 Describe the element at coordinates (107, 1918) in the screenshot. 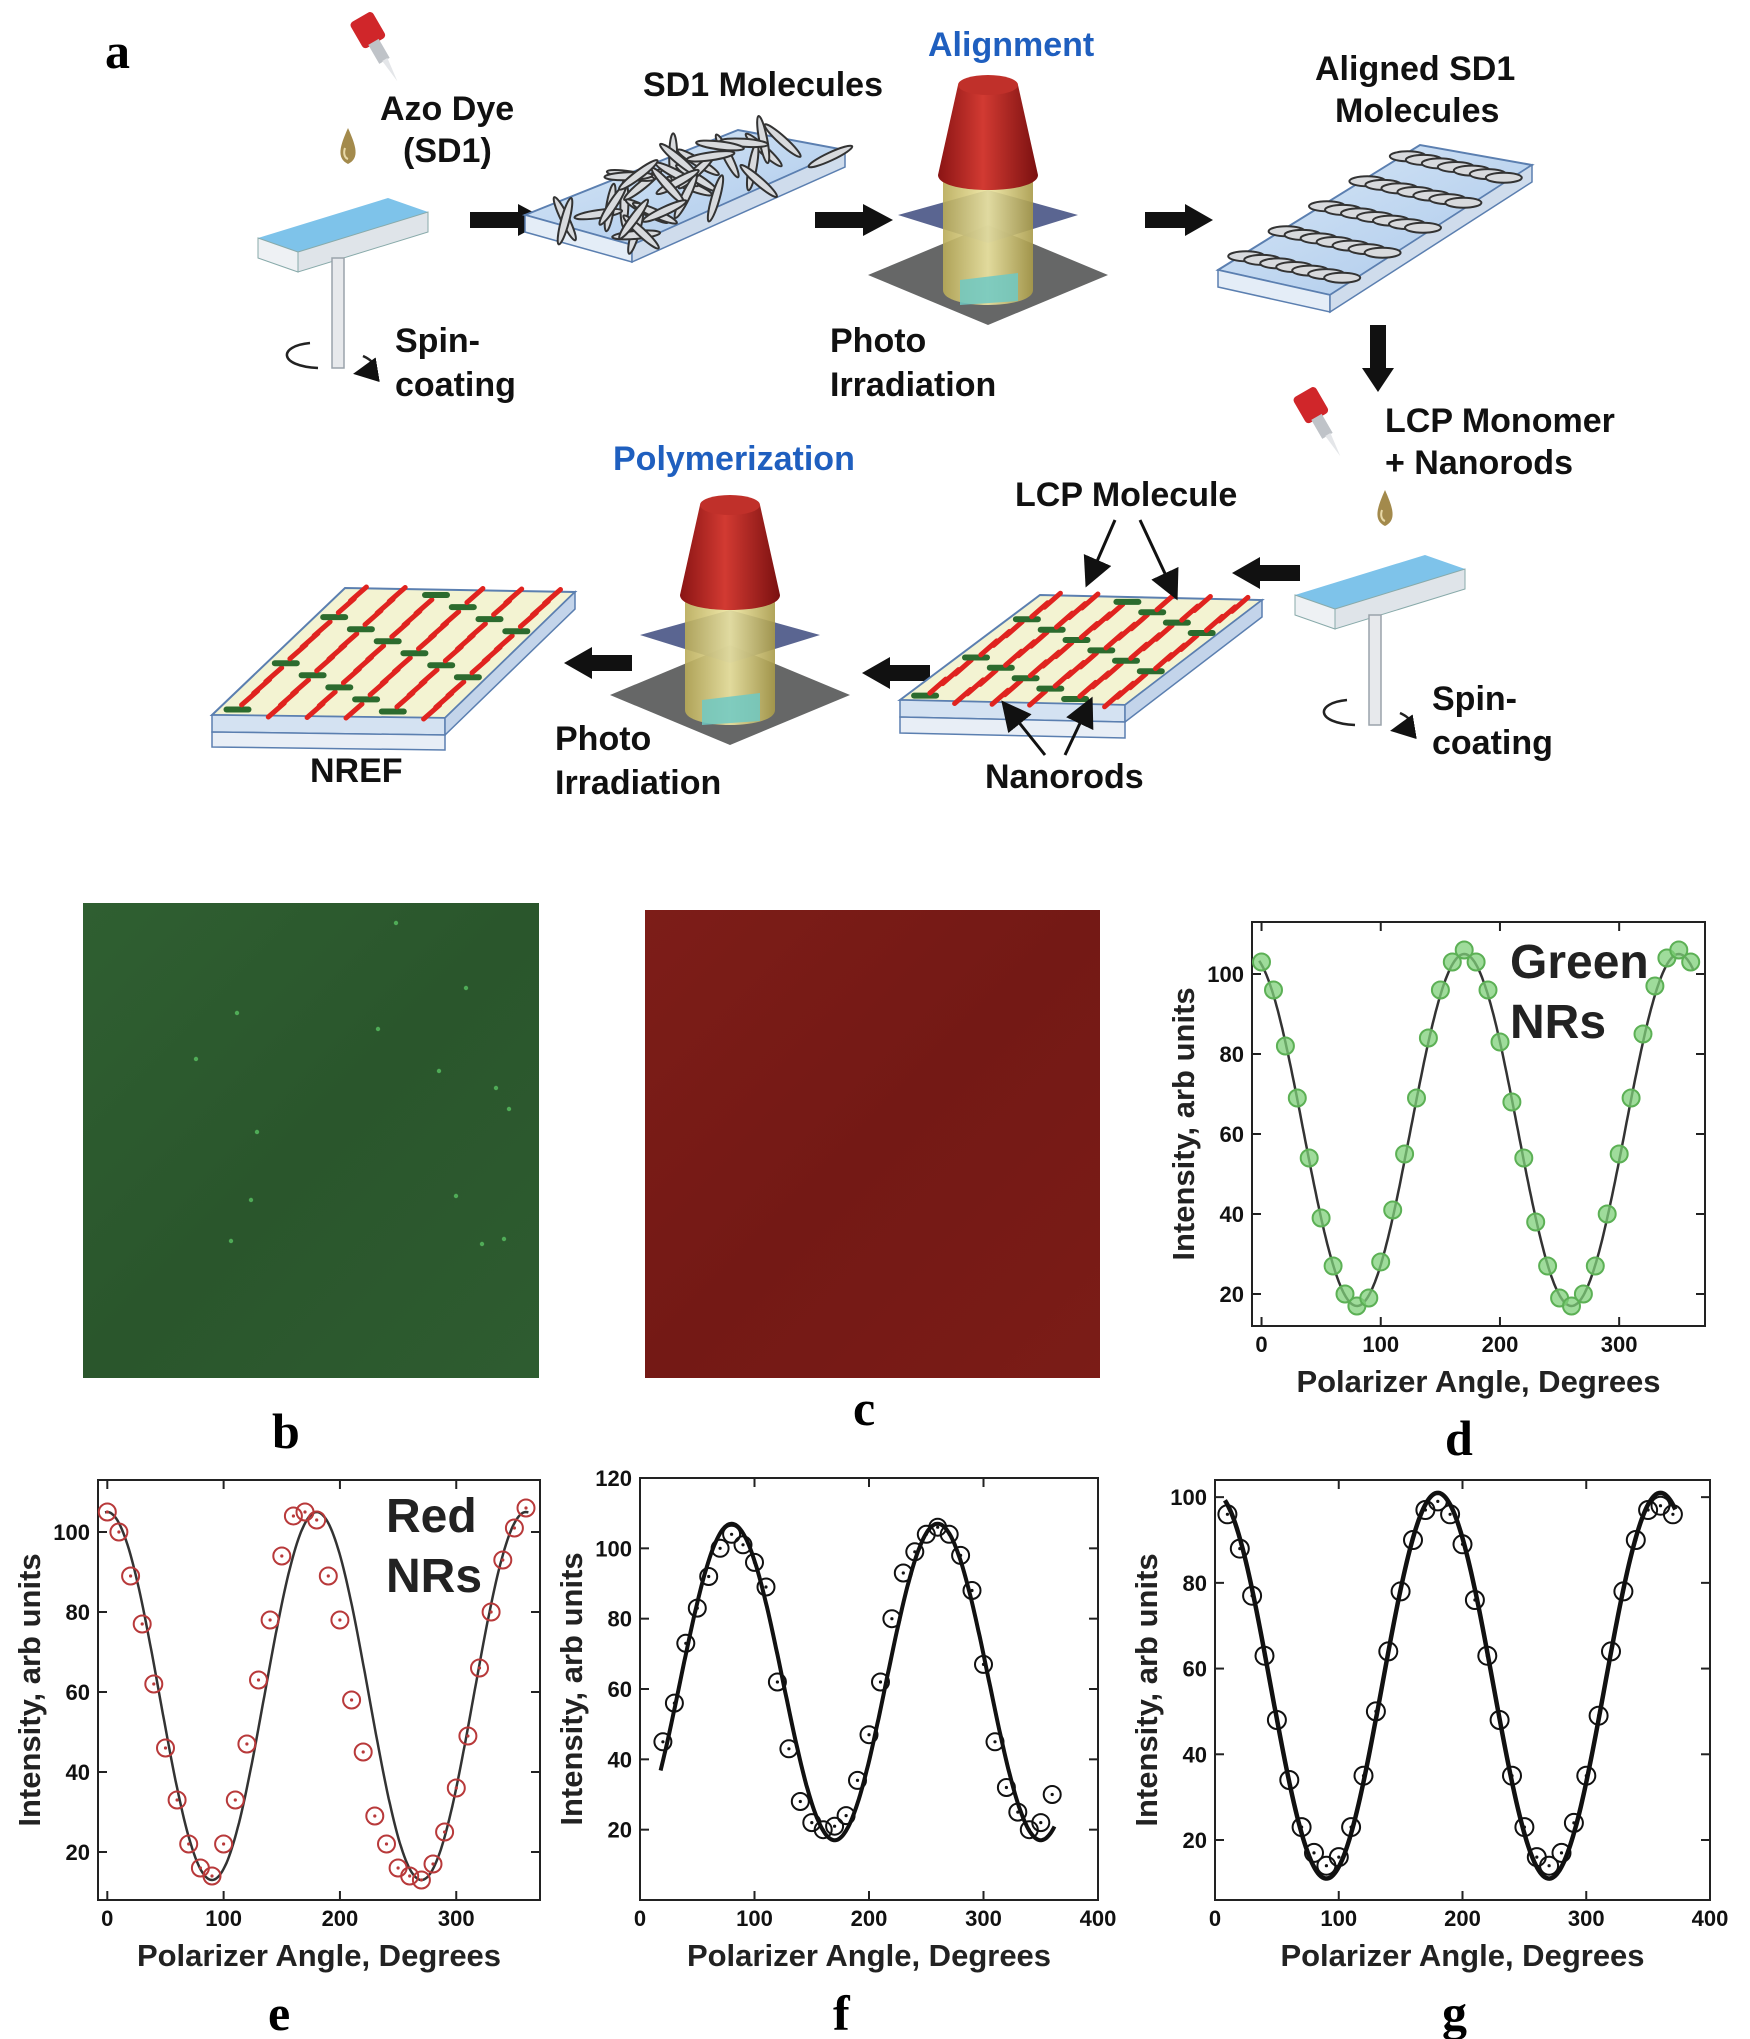

I see `x-tick-label: 0` at that location.